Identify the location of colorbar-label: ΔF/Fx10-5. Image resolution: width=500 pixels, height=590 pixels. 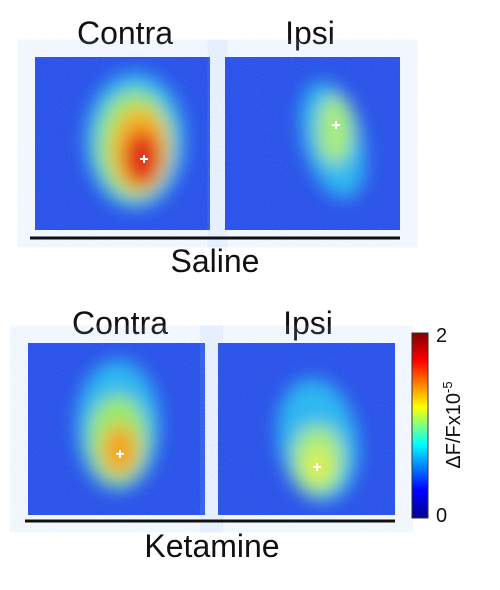
(452, 424).